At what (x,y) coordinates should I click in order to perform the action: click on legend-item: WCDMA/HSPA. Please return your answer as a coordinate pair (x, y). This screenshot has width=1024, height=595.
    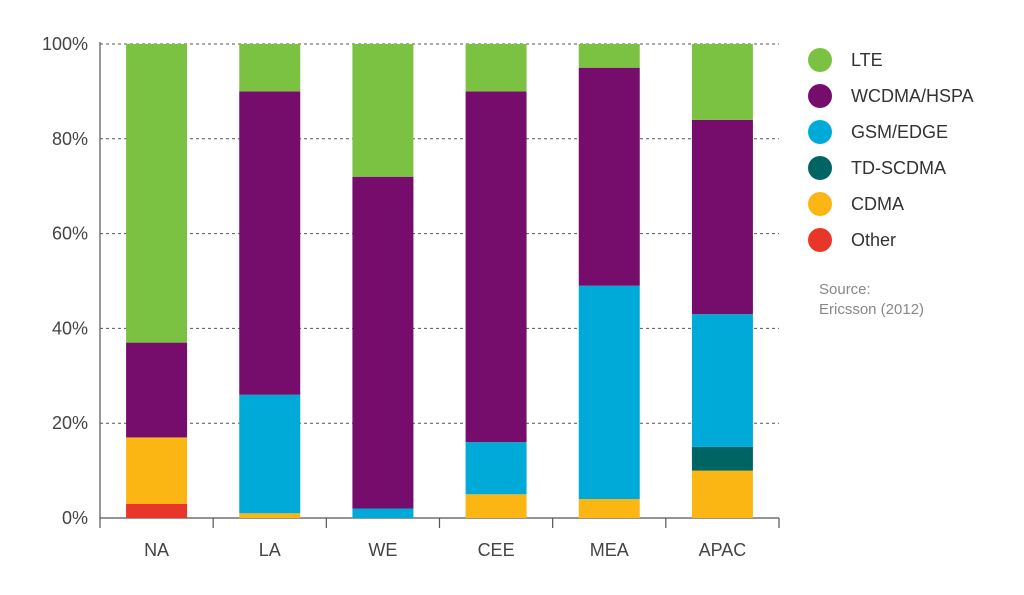
    Looking at the image, I should click on (891, 96).